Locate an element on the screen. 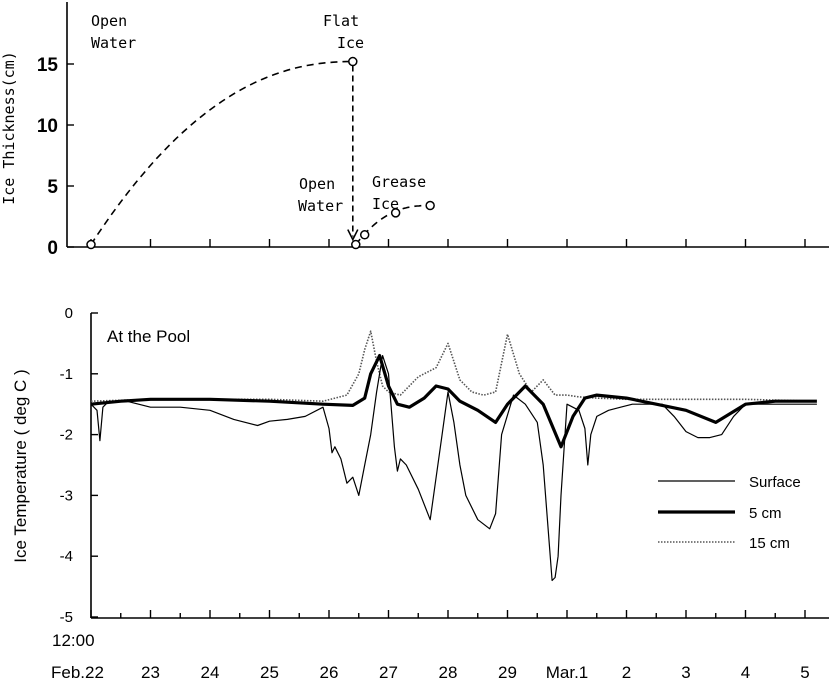 The image size is (831, 688). flat-ice-growth-line is located at coordinates (221, 153).